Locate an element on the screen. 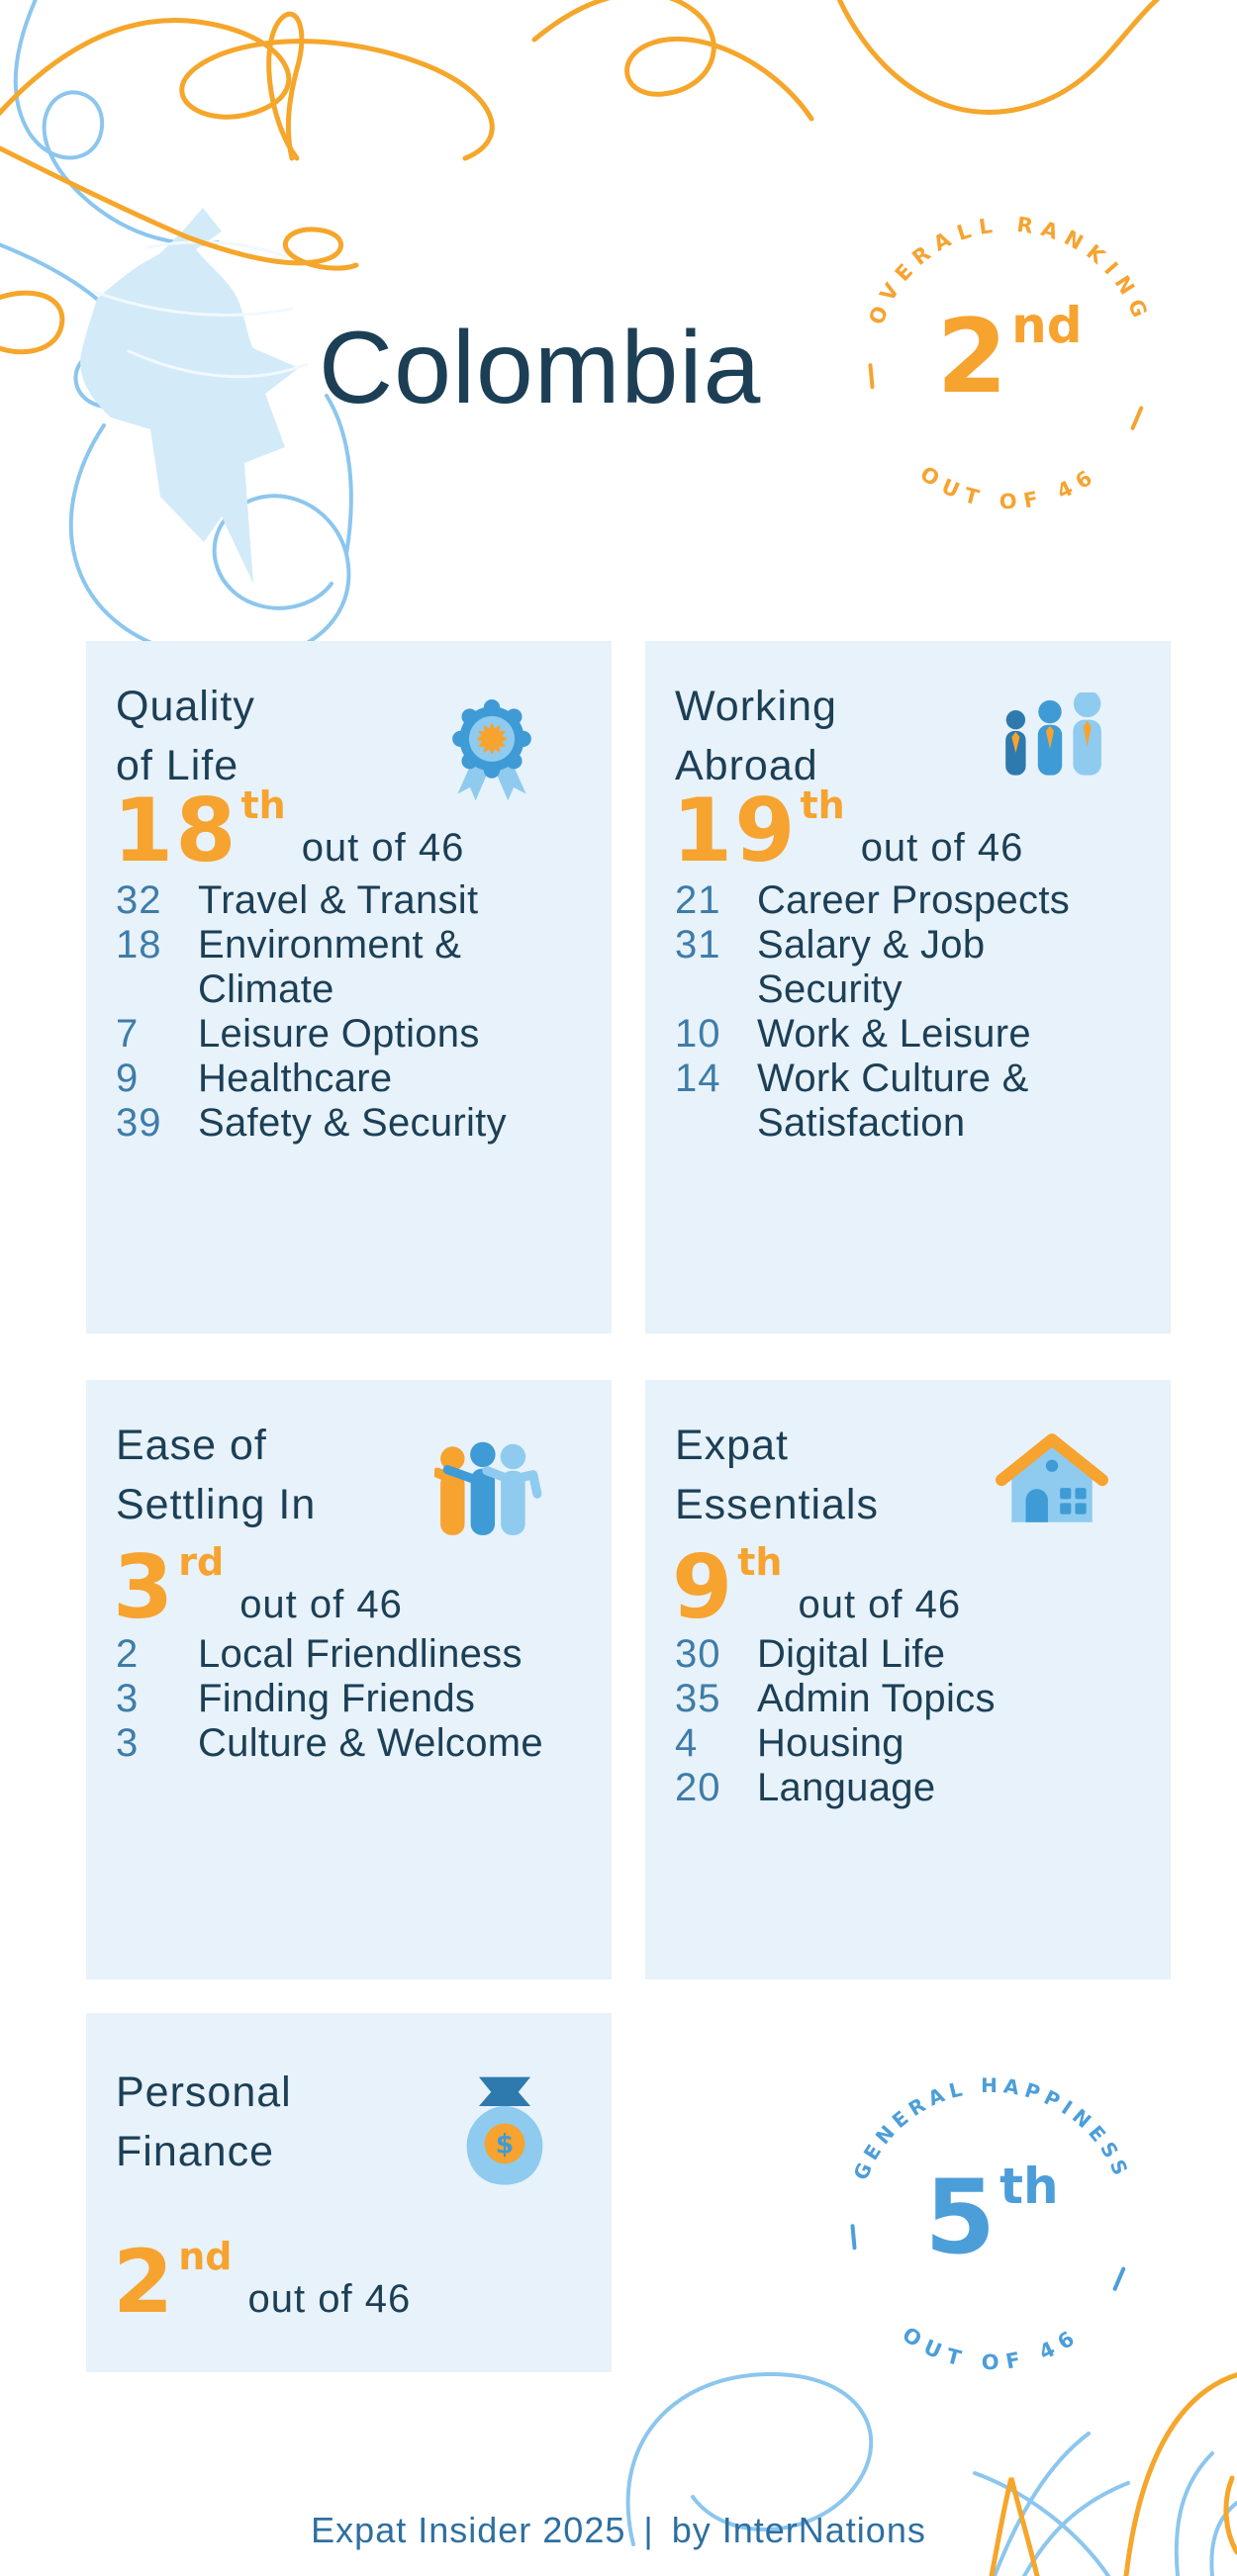  page-title: Colombia is located at coordinates (540, 368).